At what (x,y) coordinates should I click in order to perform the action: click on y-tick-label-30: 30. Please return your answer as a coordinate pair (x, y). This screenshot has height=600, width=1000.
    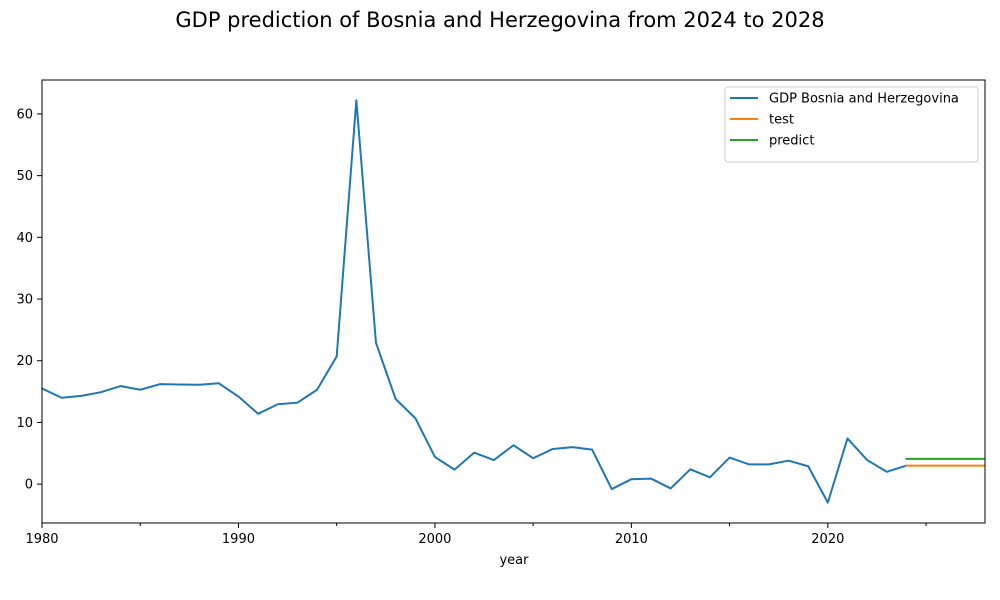
    Looking at the image, I should click on (24, 300).